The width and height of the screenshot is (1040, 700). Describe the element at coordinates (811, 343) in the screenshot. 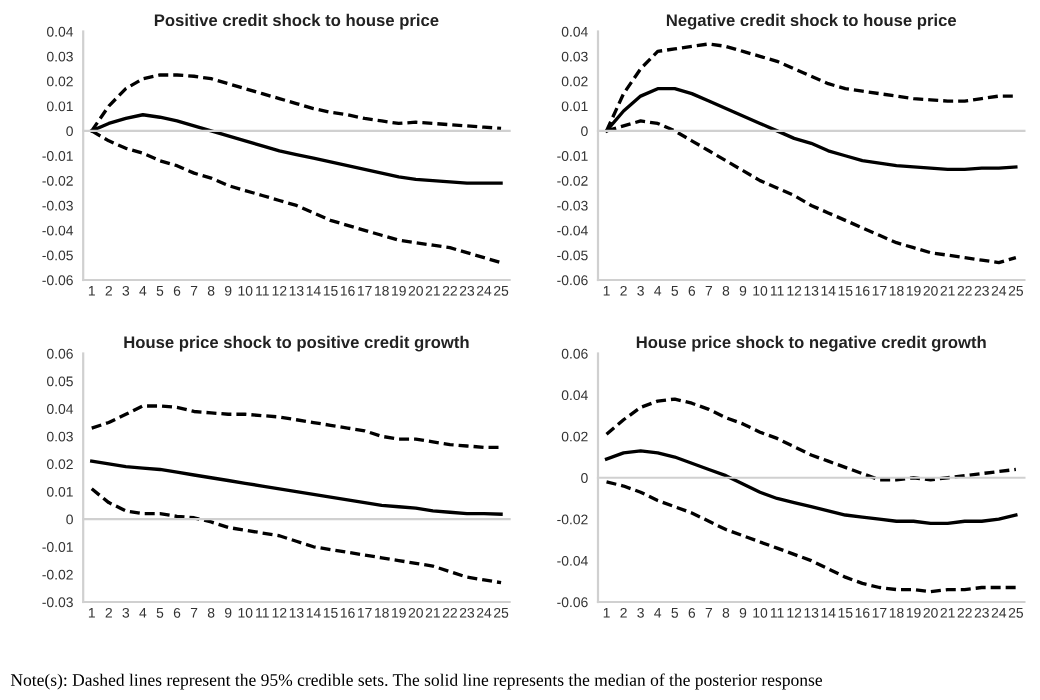

I see `chart-title: House price shock to negative credit growth` at that location.